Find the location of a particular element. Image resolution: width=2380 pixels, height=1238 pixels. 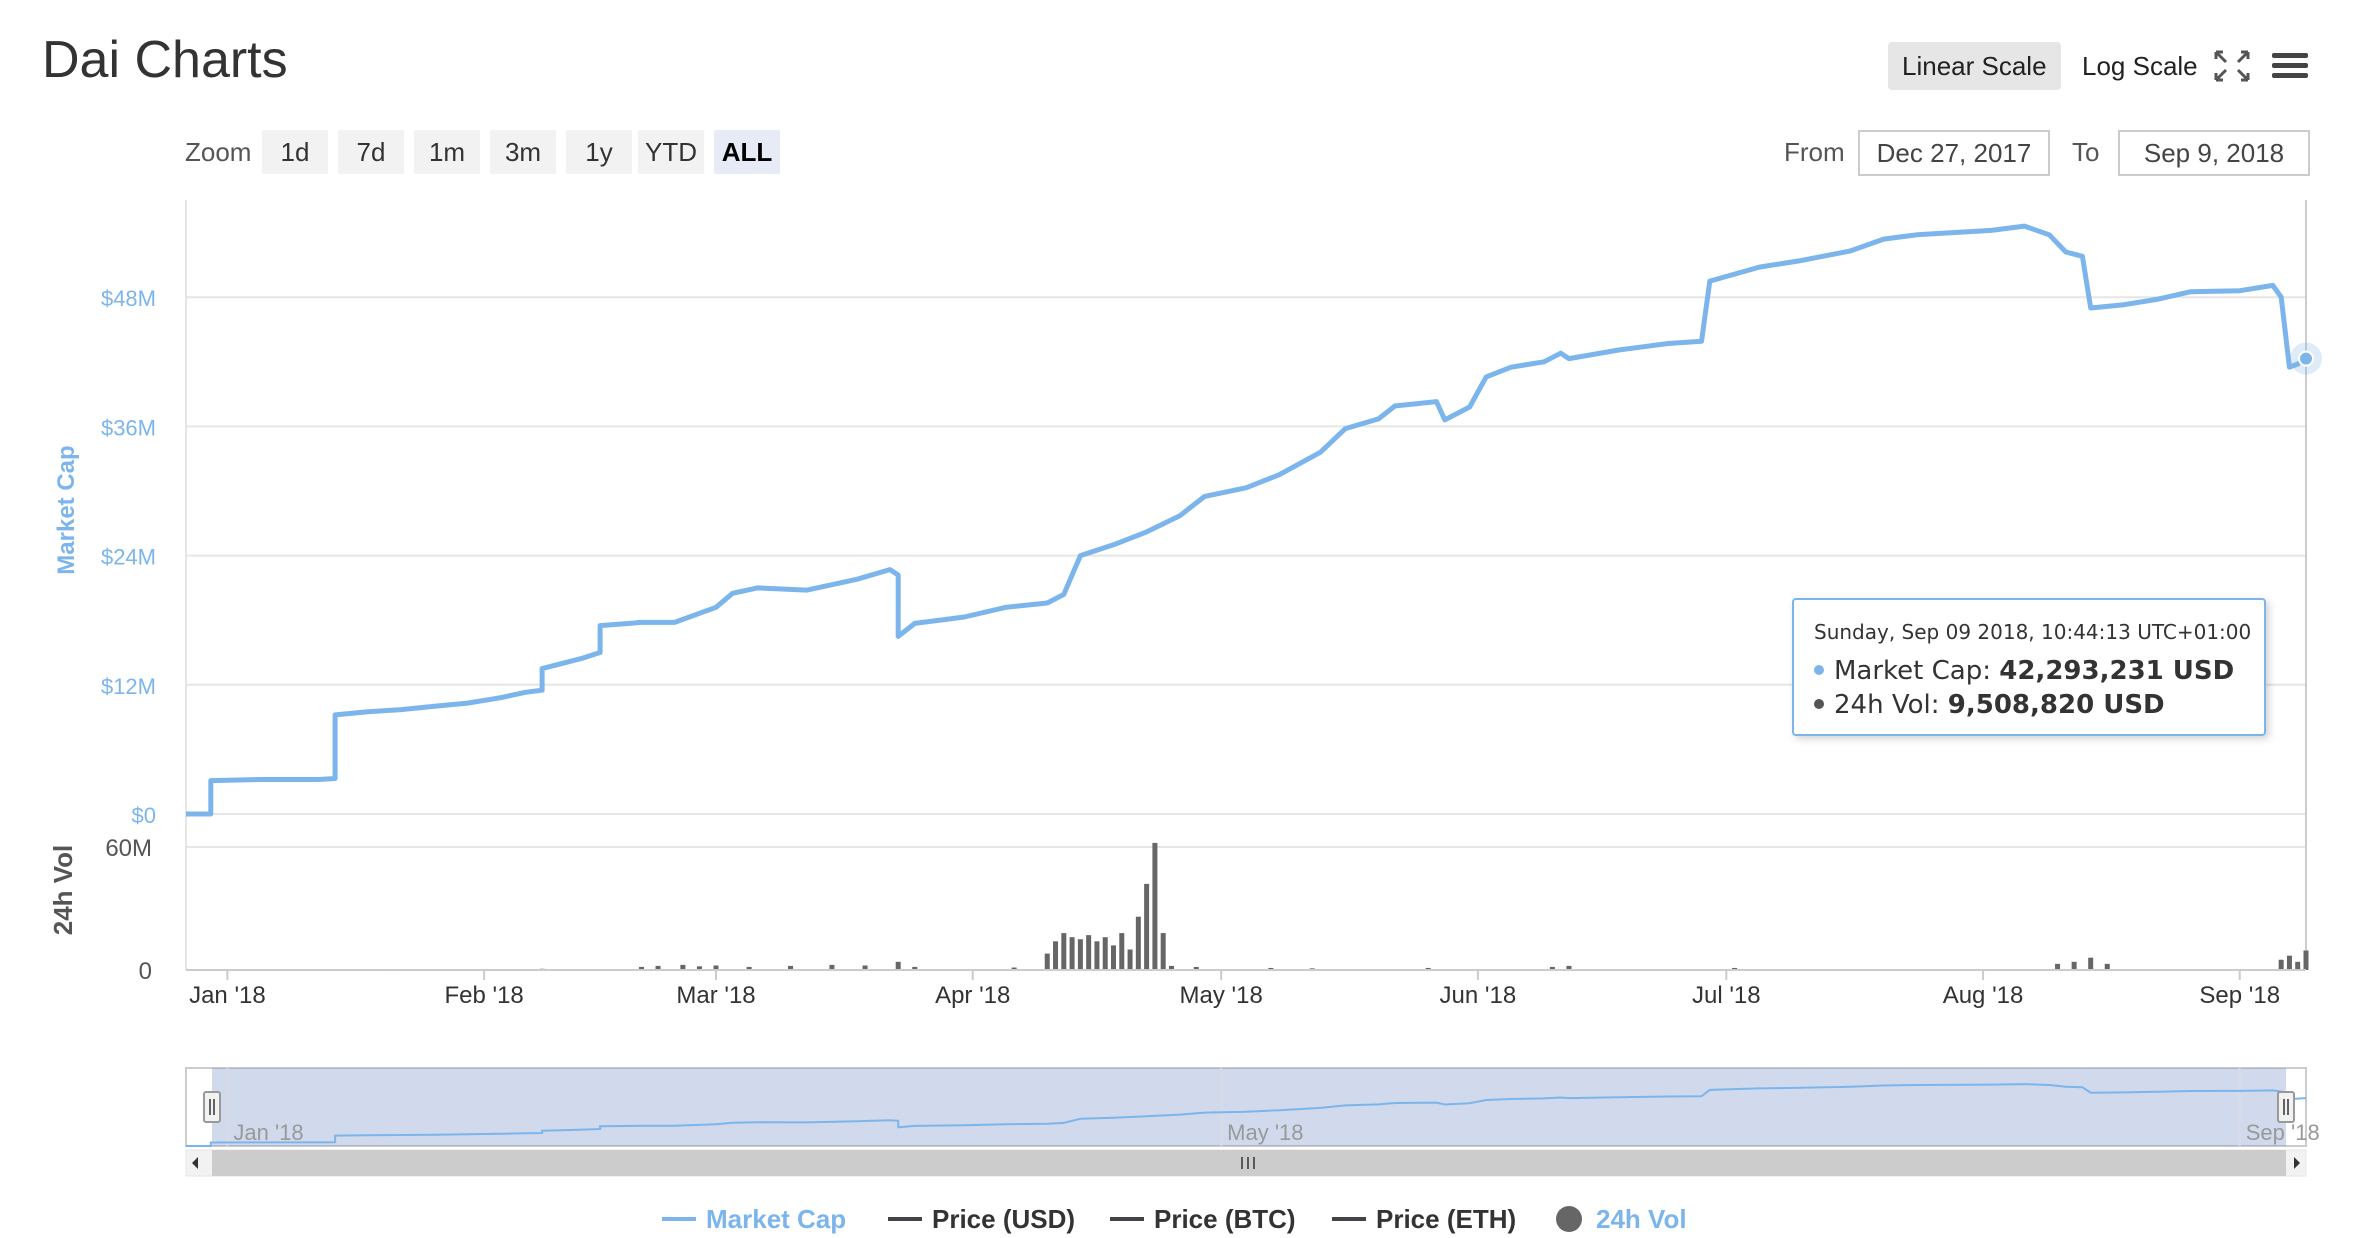

x-tick-label: May '18 is located at coordinates (1221, 995).